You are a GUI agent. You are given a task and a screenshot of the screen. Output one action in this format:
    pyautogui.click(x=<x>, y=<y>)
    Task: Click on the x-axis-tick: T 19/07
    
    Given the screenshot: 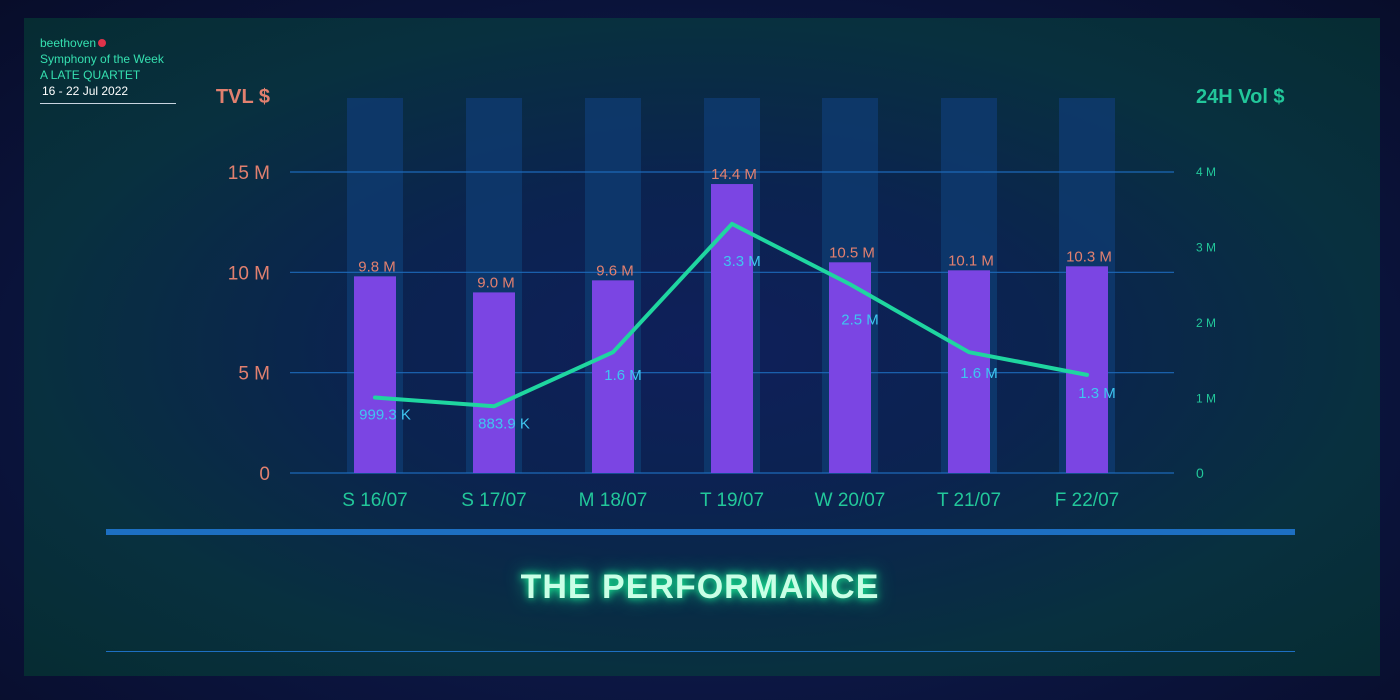 What is the action you would take?
    pyautogui.click(x=732, y=500)
    